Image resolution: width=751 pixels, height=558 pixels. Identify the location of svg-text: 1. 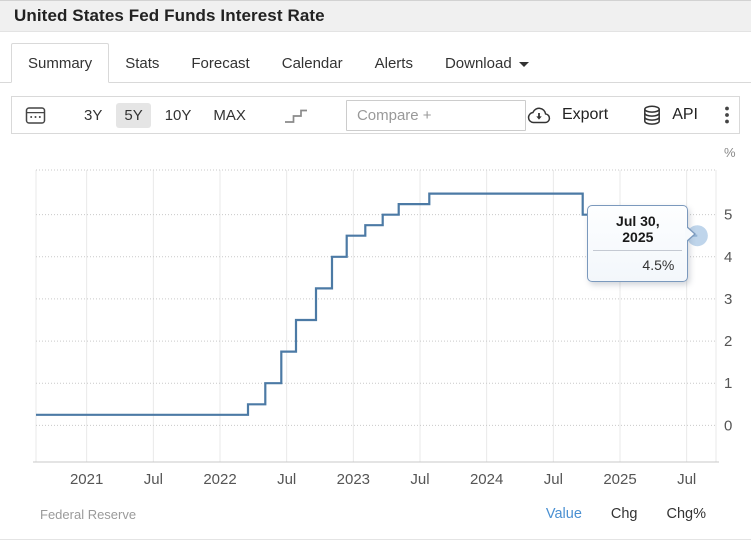
(728, 383).